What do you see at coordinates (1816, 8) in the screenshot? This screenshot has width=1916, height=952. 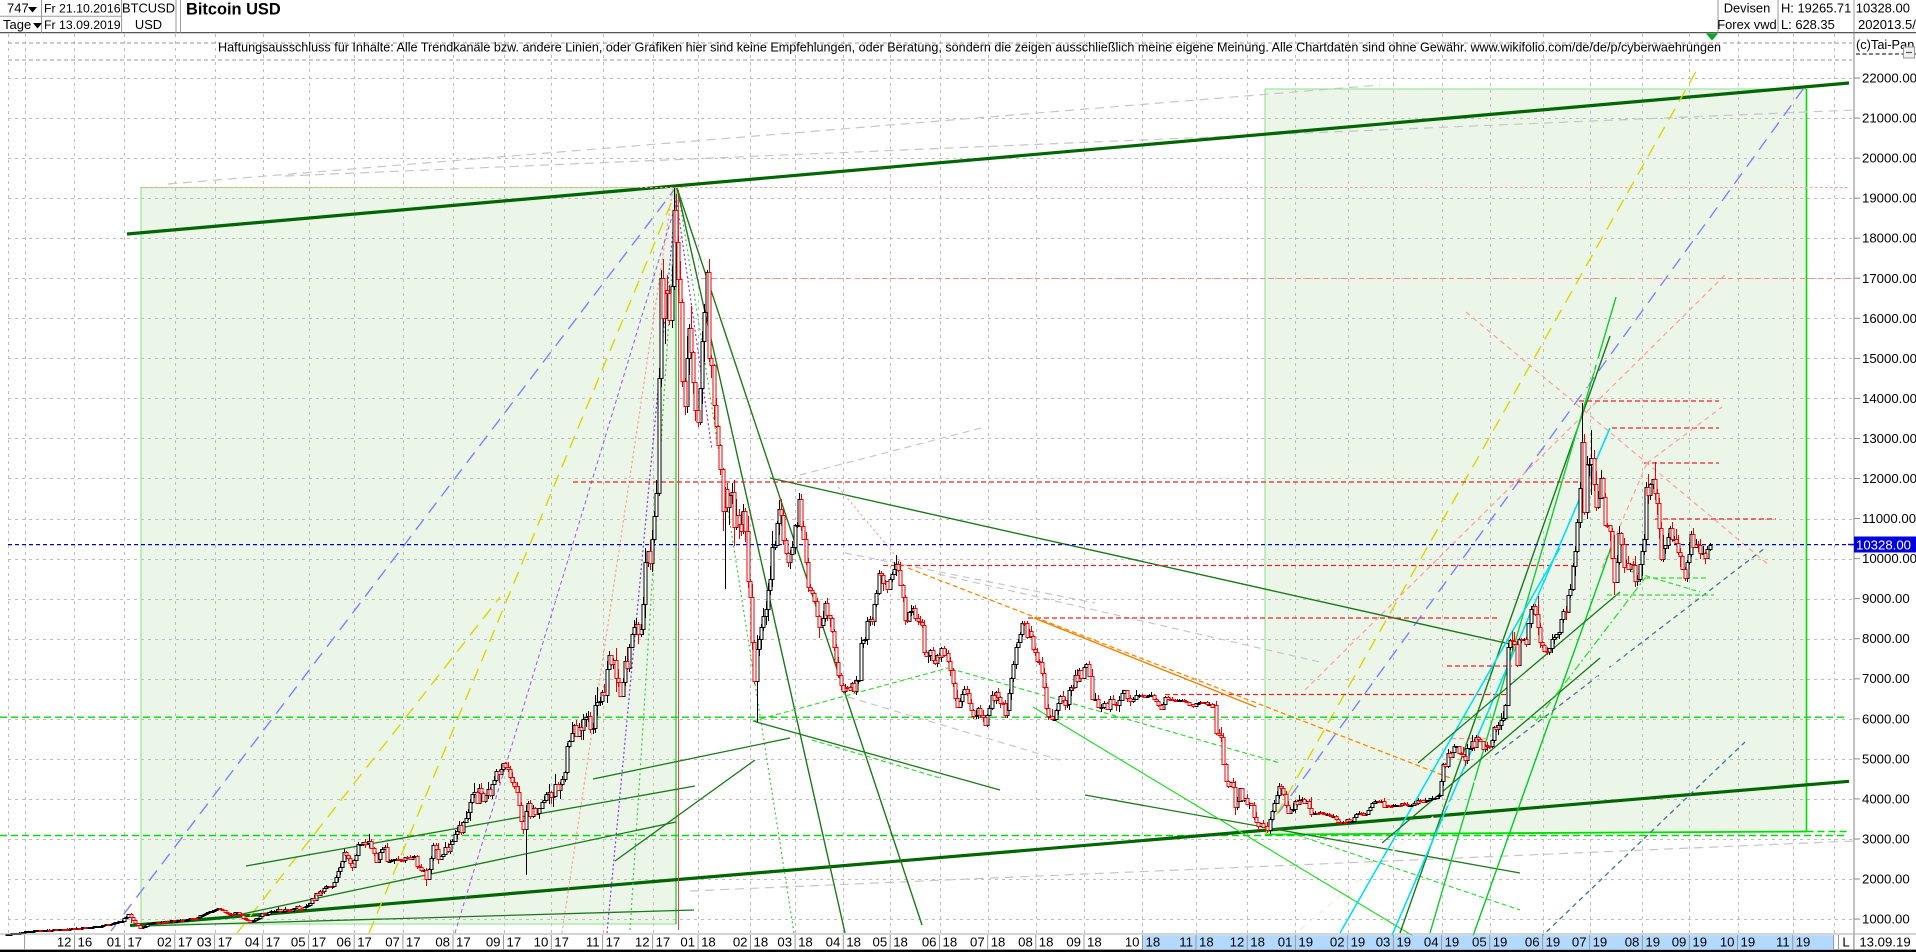 I see `svg-text: H: 19265.71` at bounding box center [1816, 8].